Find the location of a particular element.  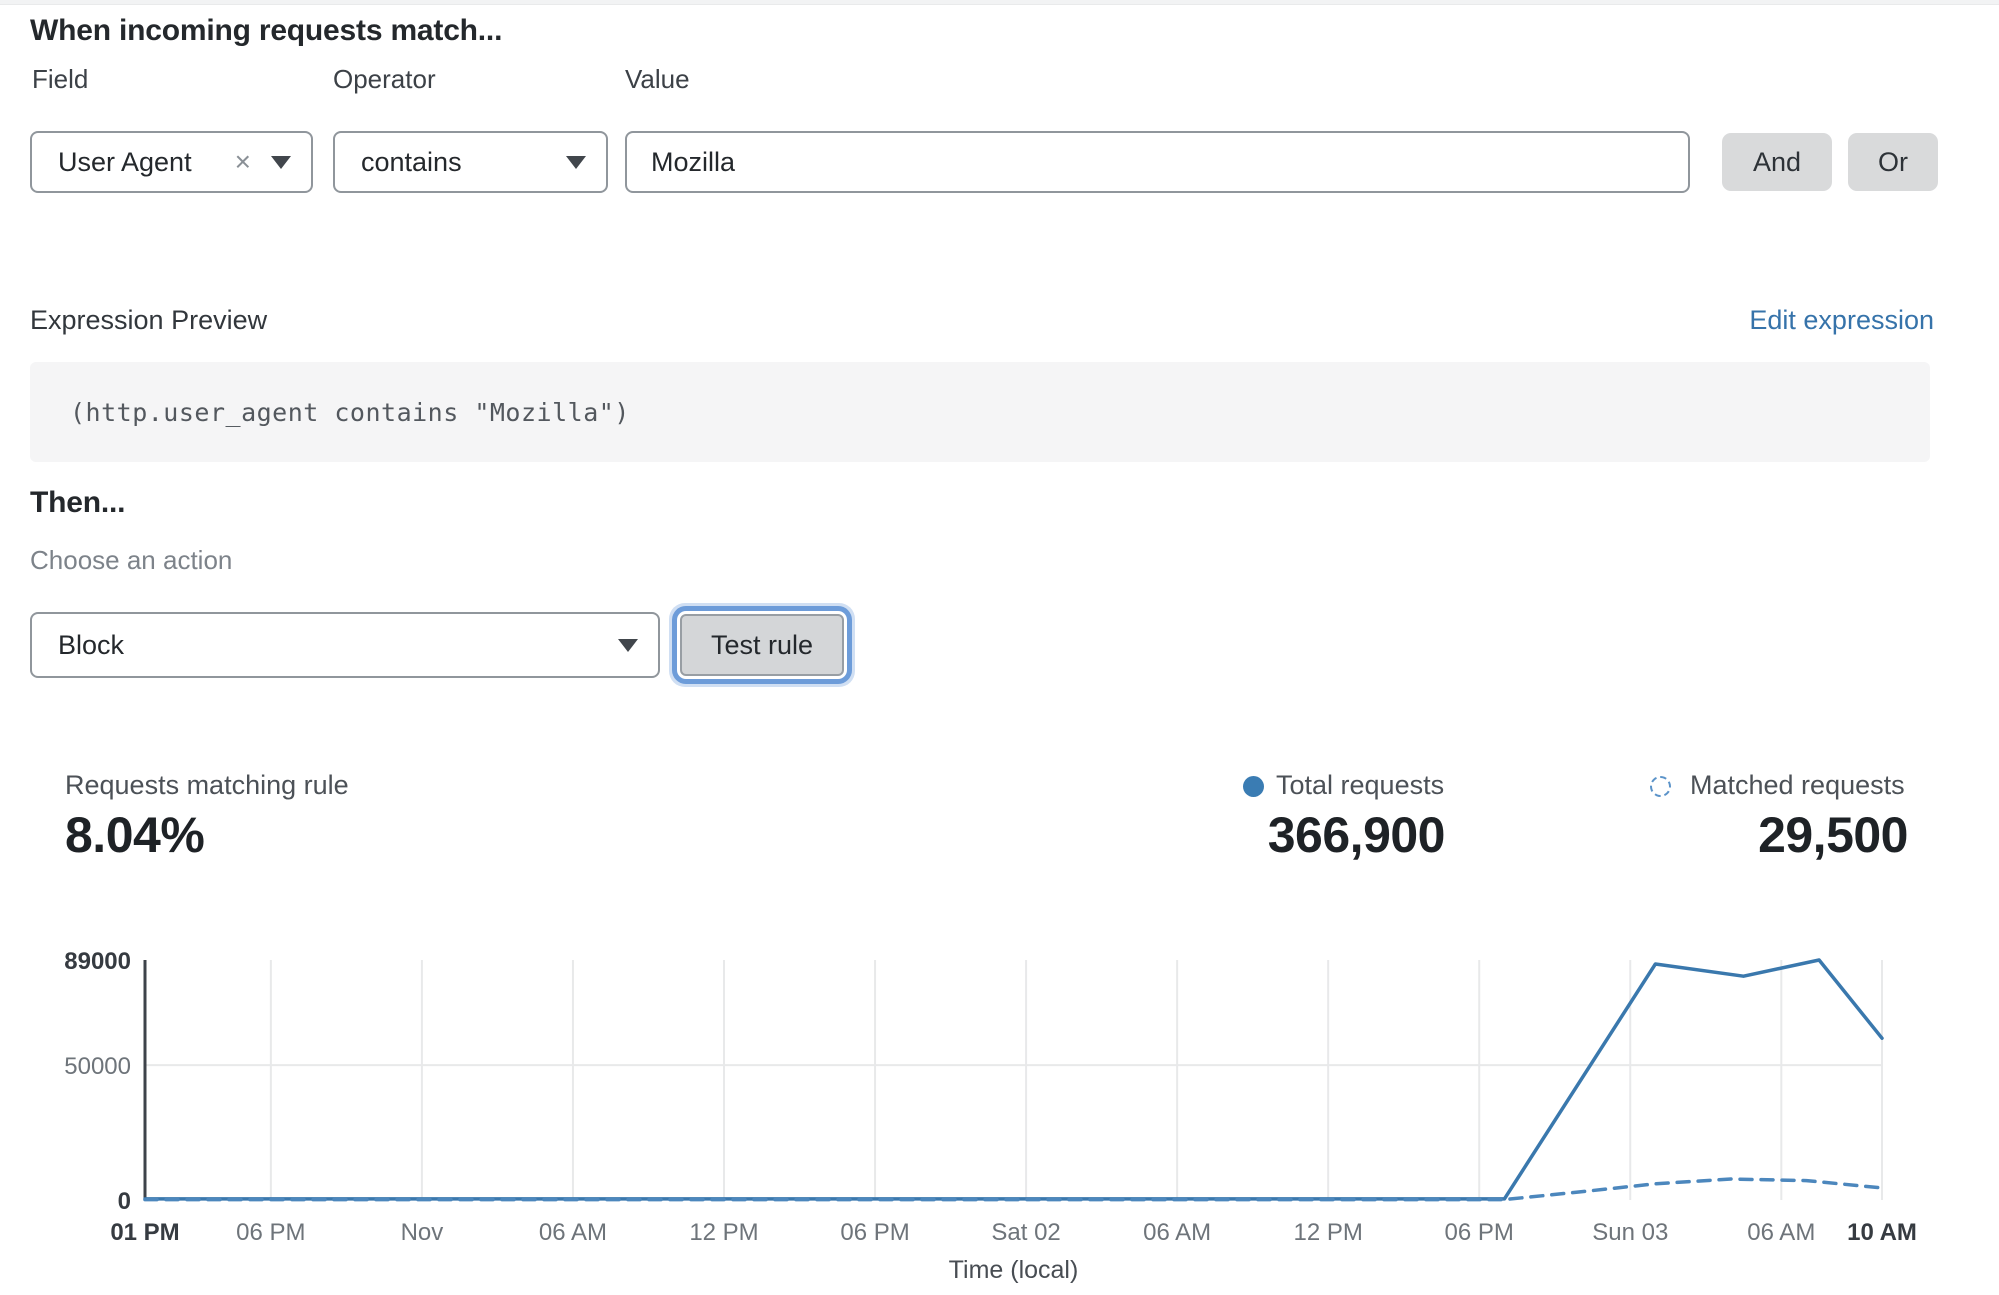

operator-select: contains is located at coordinates (470, 162).